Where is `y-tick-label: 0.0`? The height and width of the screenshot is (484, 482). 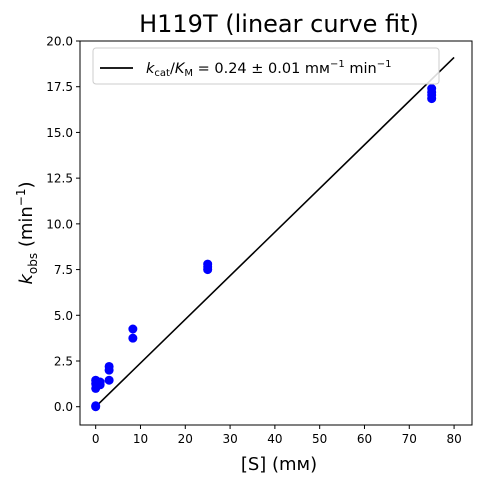
y-tick-label: 0.0 is located at coordinates (63, 407).